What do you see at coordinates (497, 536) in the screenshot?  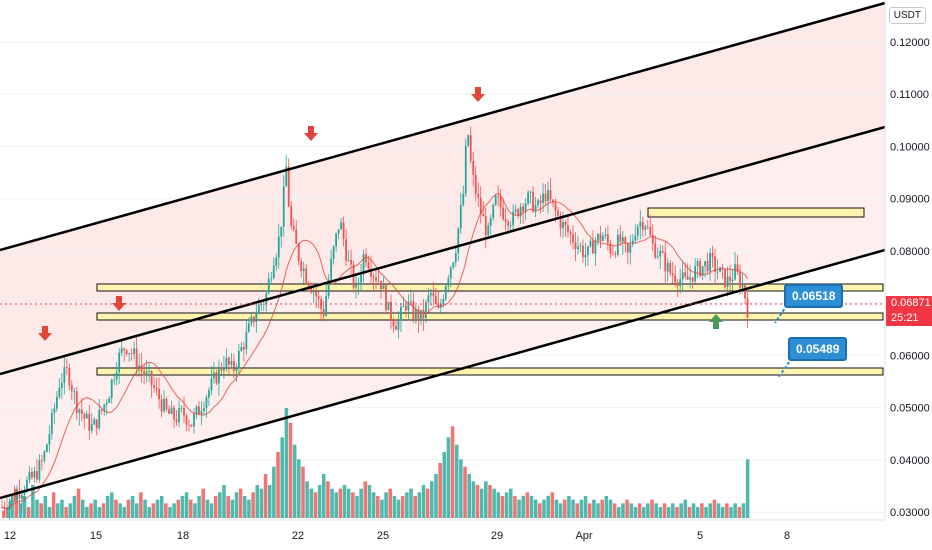 I see `x-tick-label: 29` at bounding box center [497, 536].